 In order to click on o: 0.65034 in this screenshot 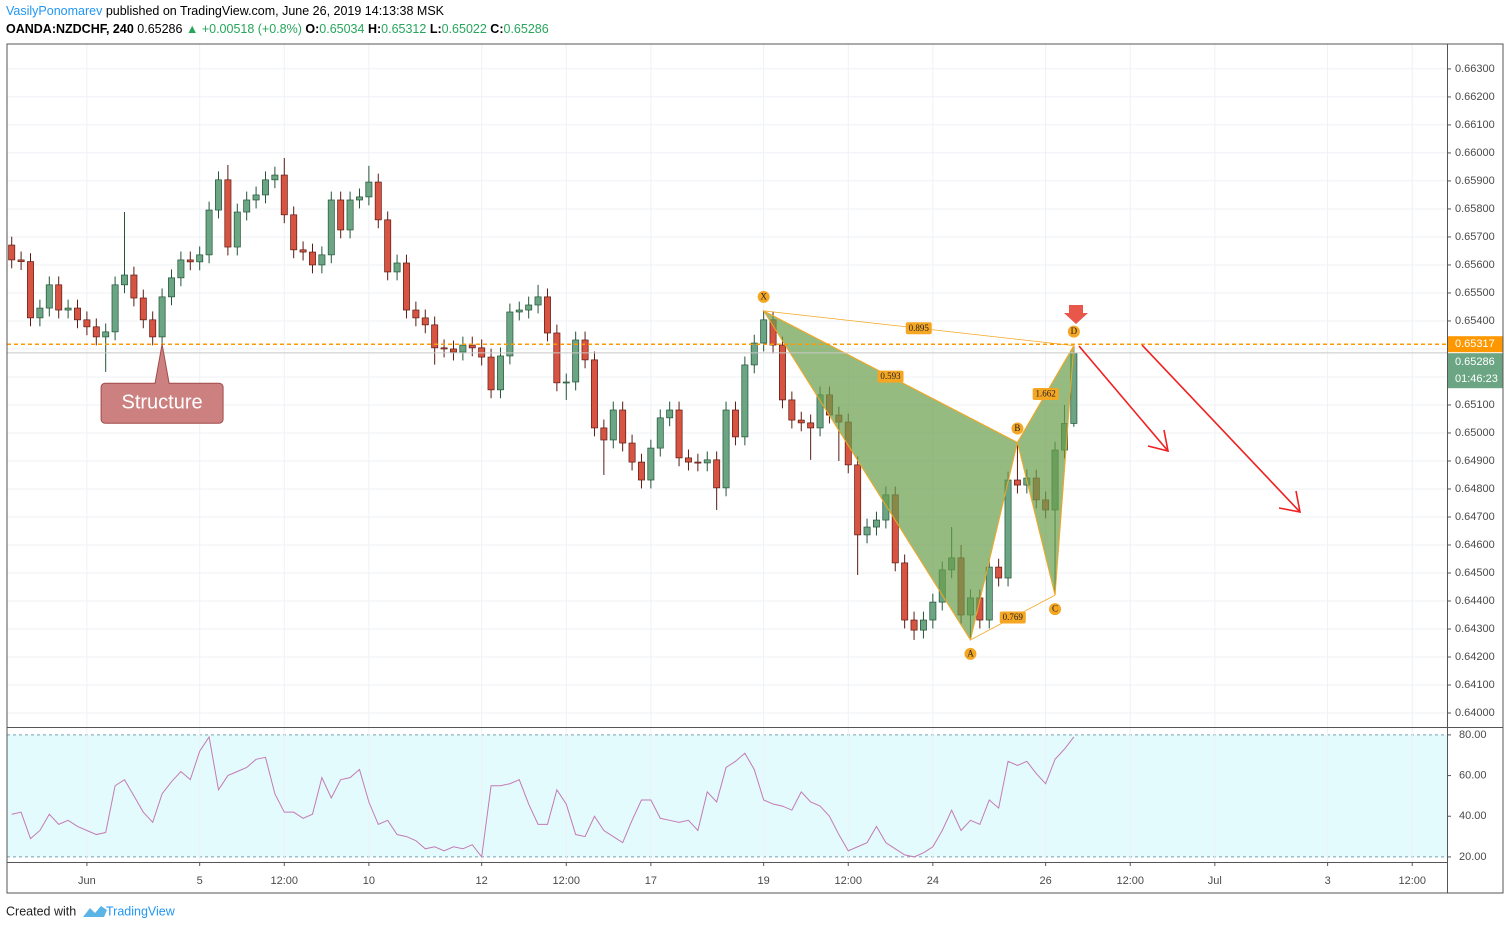, I will do `click(341, 29)`.